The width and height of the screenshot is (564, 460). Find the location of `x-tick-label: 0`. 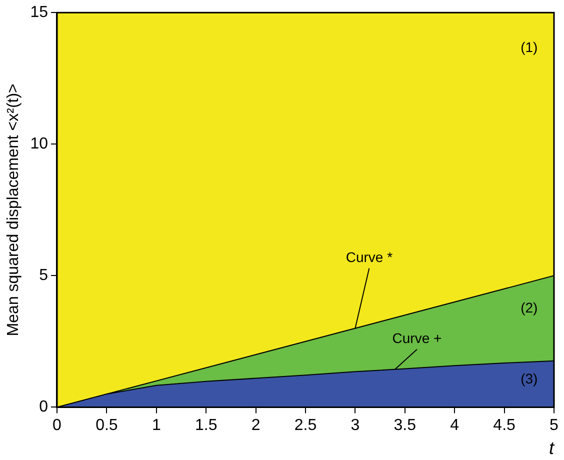

x-tick-label: 0 is located at coordinates (57, 425).